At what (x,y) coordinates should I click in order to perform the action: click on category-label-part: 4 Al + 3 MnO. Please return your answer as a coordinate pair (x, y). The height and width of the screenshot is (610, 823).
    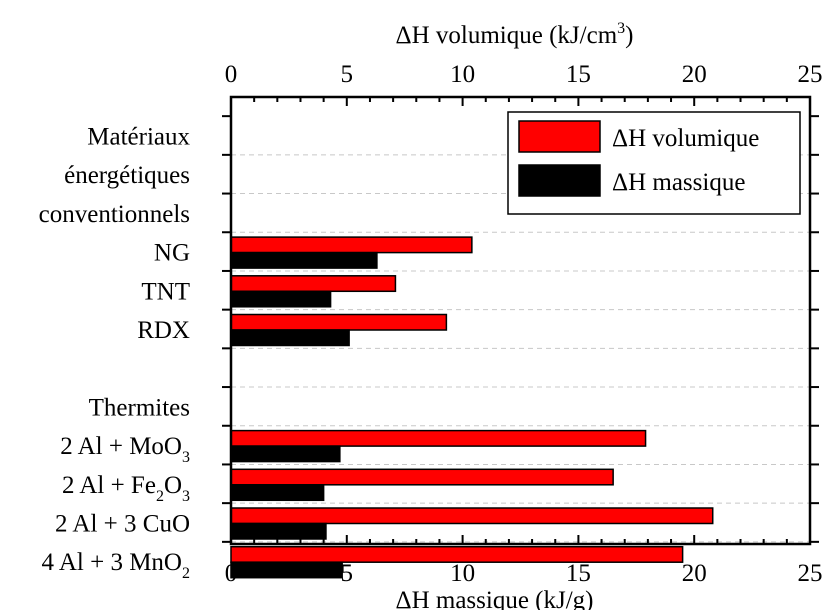
    Looking at the image, I should click on (111, 562).